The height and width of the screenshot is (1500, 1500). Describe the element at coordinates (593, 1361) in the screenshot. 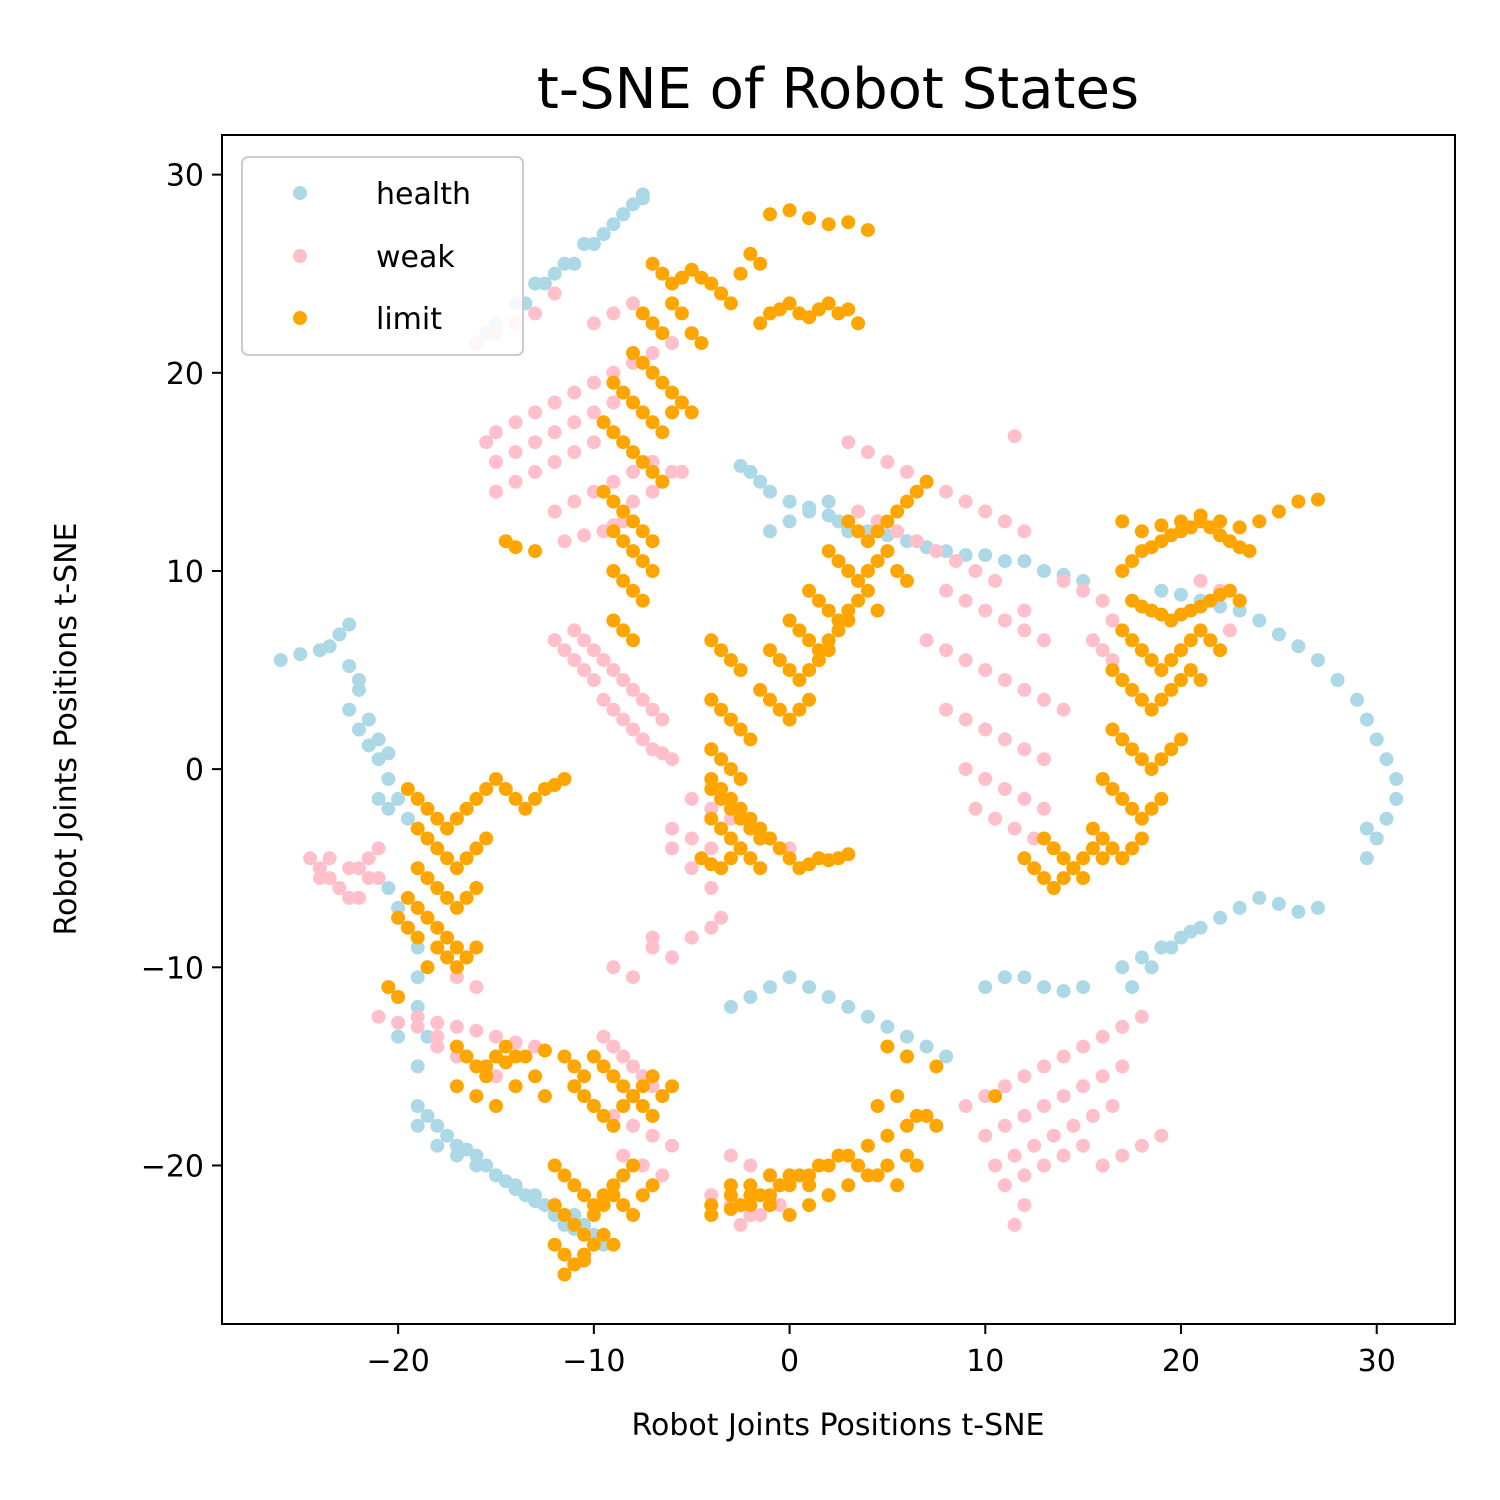

I see `x-tick-label: −10` at that location.